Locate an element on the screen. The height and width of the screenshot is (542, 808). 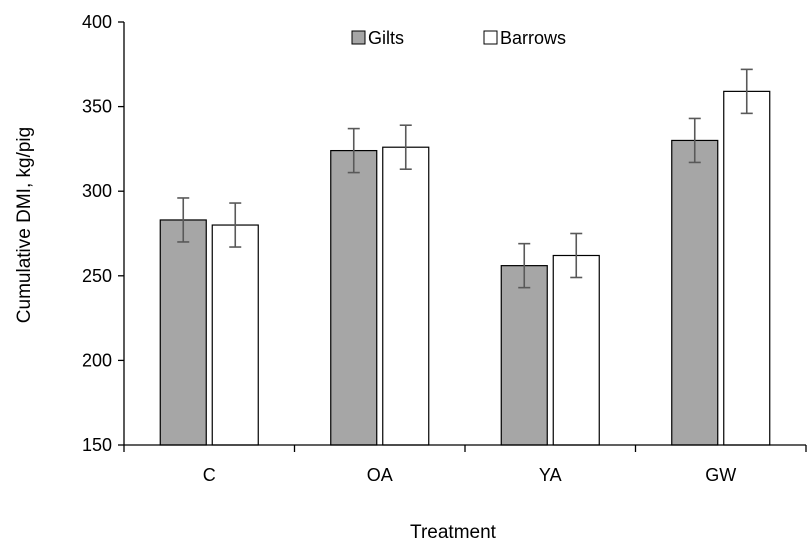
x-tick-label-c: C is located at coordinates (209, 475).